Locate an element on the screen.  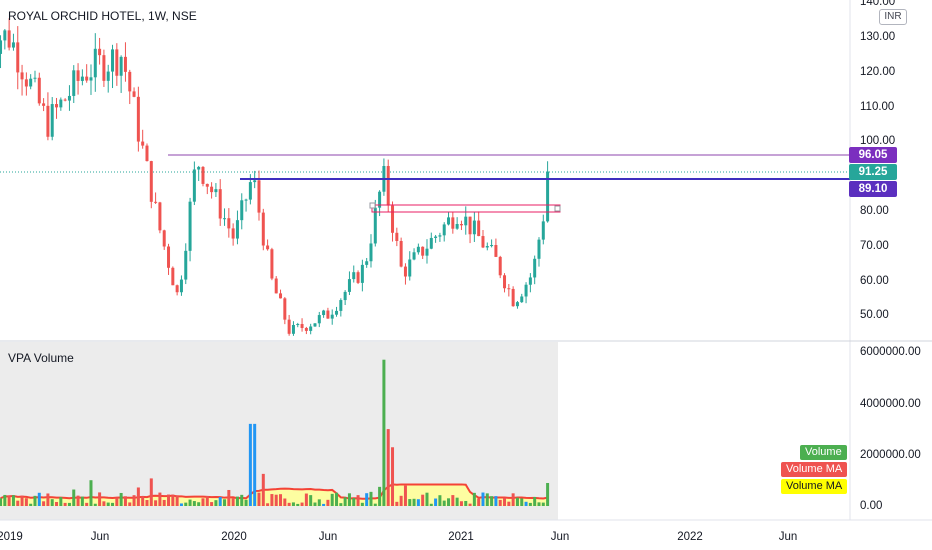
volume-tick: 2000000.00 is located at coordinates (890, 455).